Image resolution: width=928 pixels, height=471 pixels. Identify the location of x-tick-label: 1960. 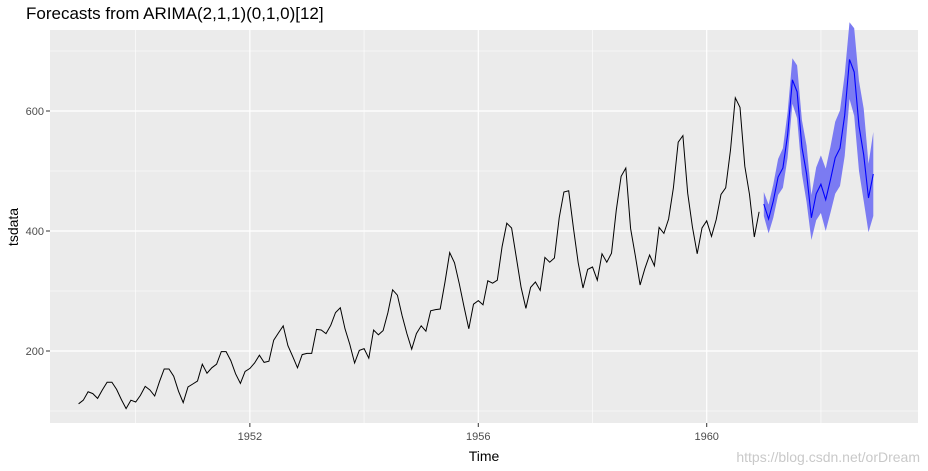
(706, 437).